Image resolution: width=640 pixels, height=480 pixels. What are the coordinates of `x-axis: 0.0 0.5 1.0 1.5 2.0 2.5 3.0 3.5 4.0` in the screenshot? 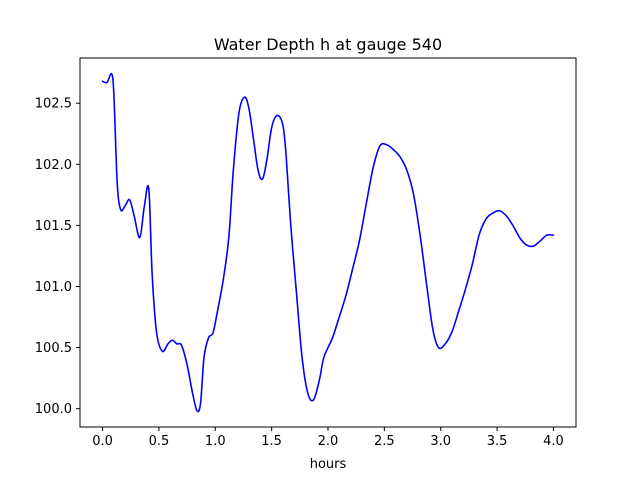 It's located at (328, 438).